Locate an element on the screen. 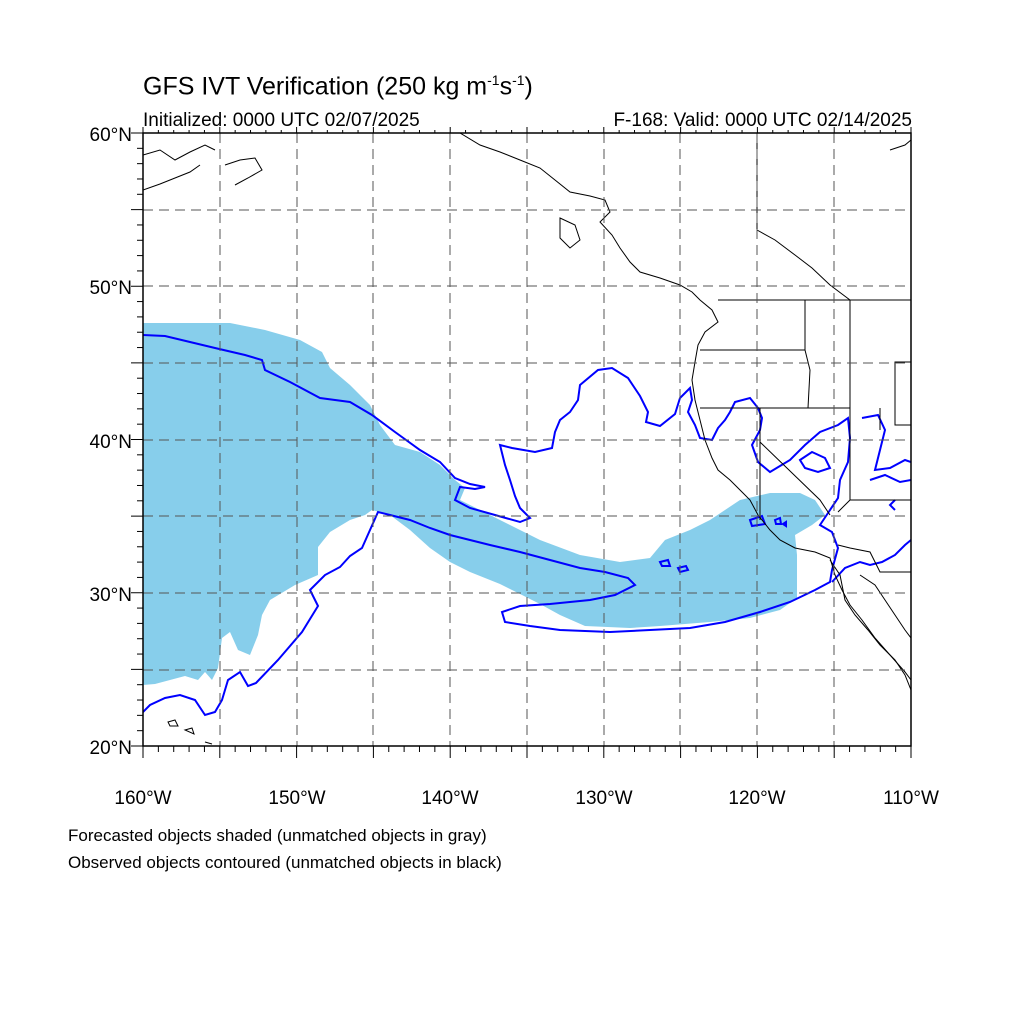  initialized-time: Initialized: 0000 UTC 02/07/2025 is located at coordinates (281, 120).